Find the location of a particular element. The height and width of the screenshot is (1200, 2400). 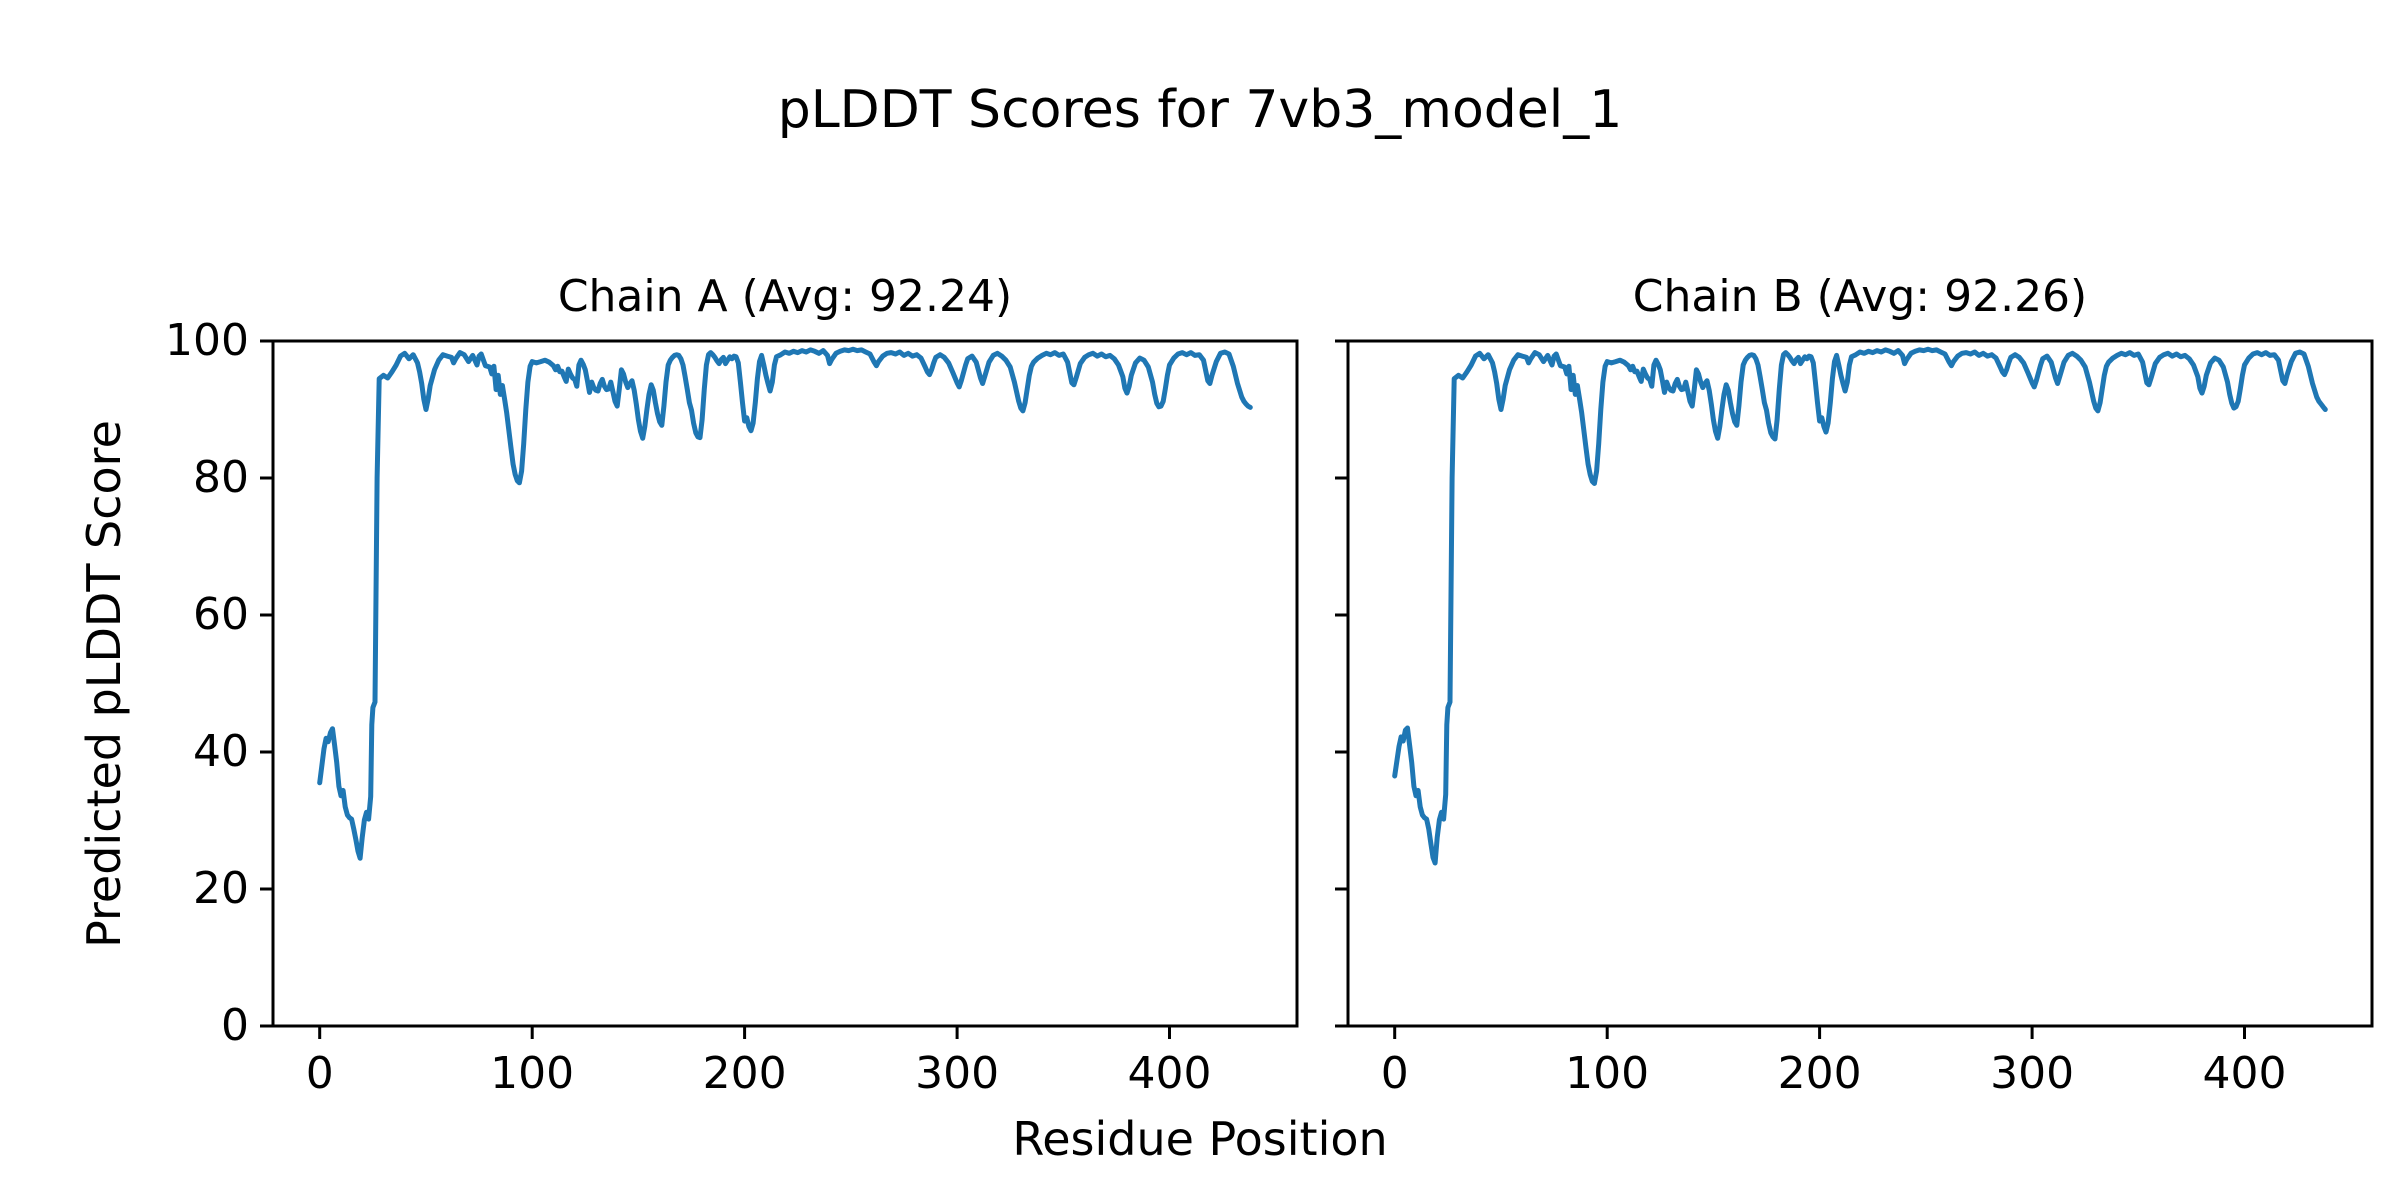

y-tick-label: 40 is located at coordinates (221, 751).